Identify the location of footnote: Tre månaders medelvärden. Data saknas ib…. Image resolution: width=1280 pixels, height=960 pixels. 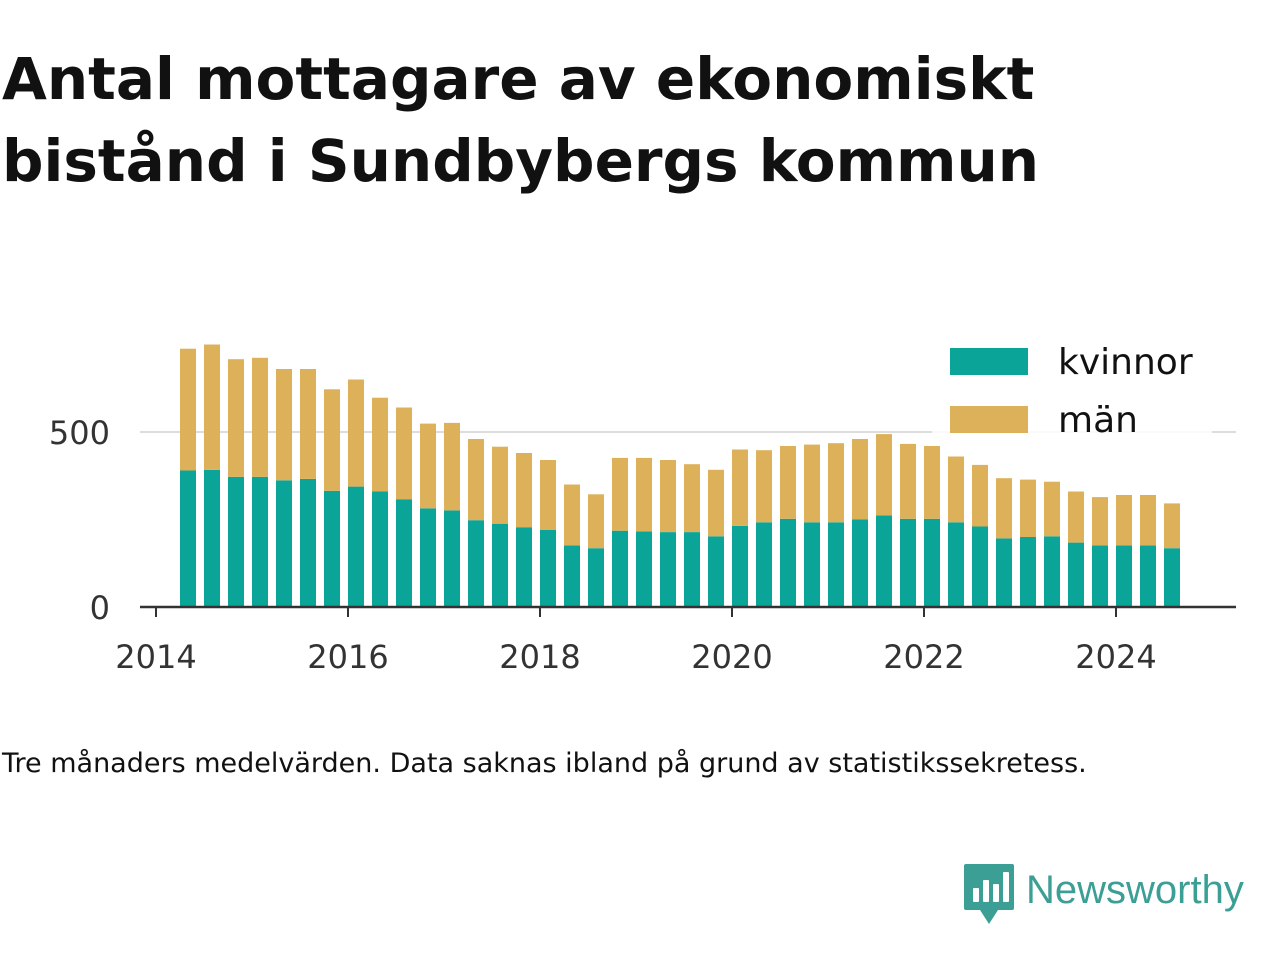
(544, 763).